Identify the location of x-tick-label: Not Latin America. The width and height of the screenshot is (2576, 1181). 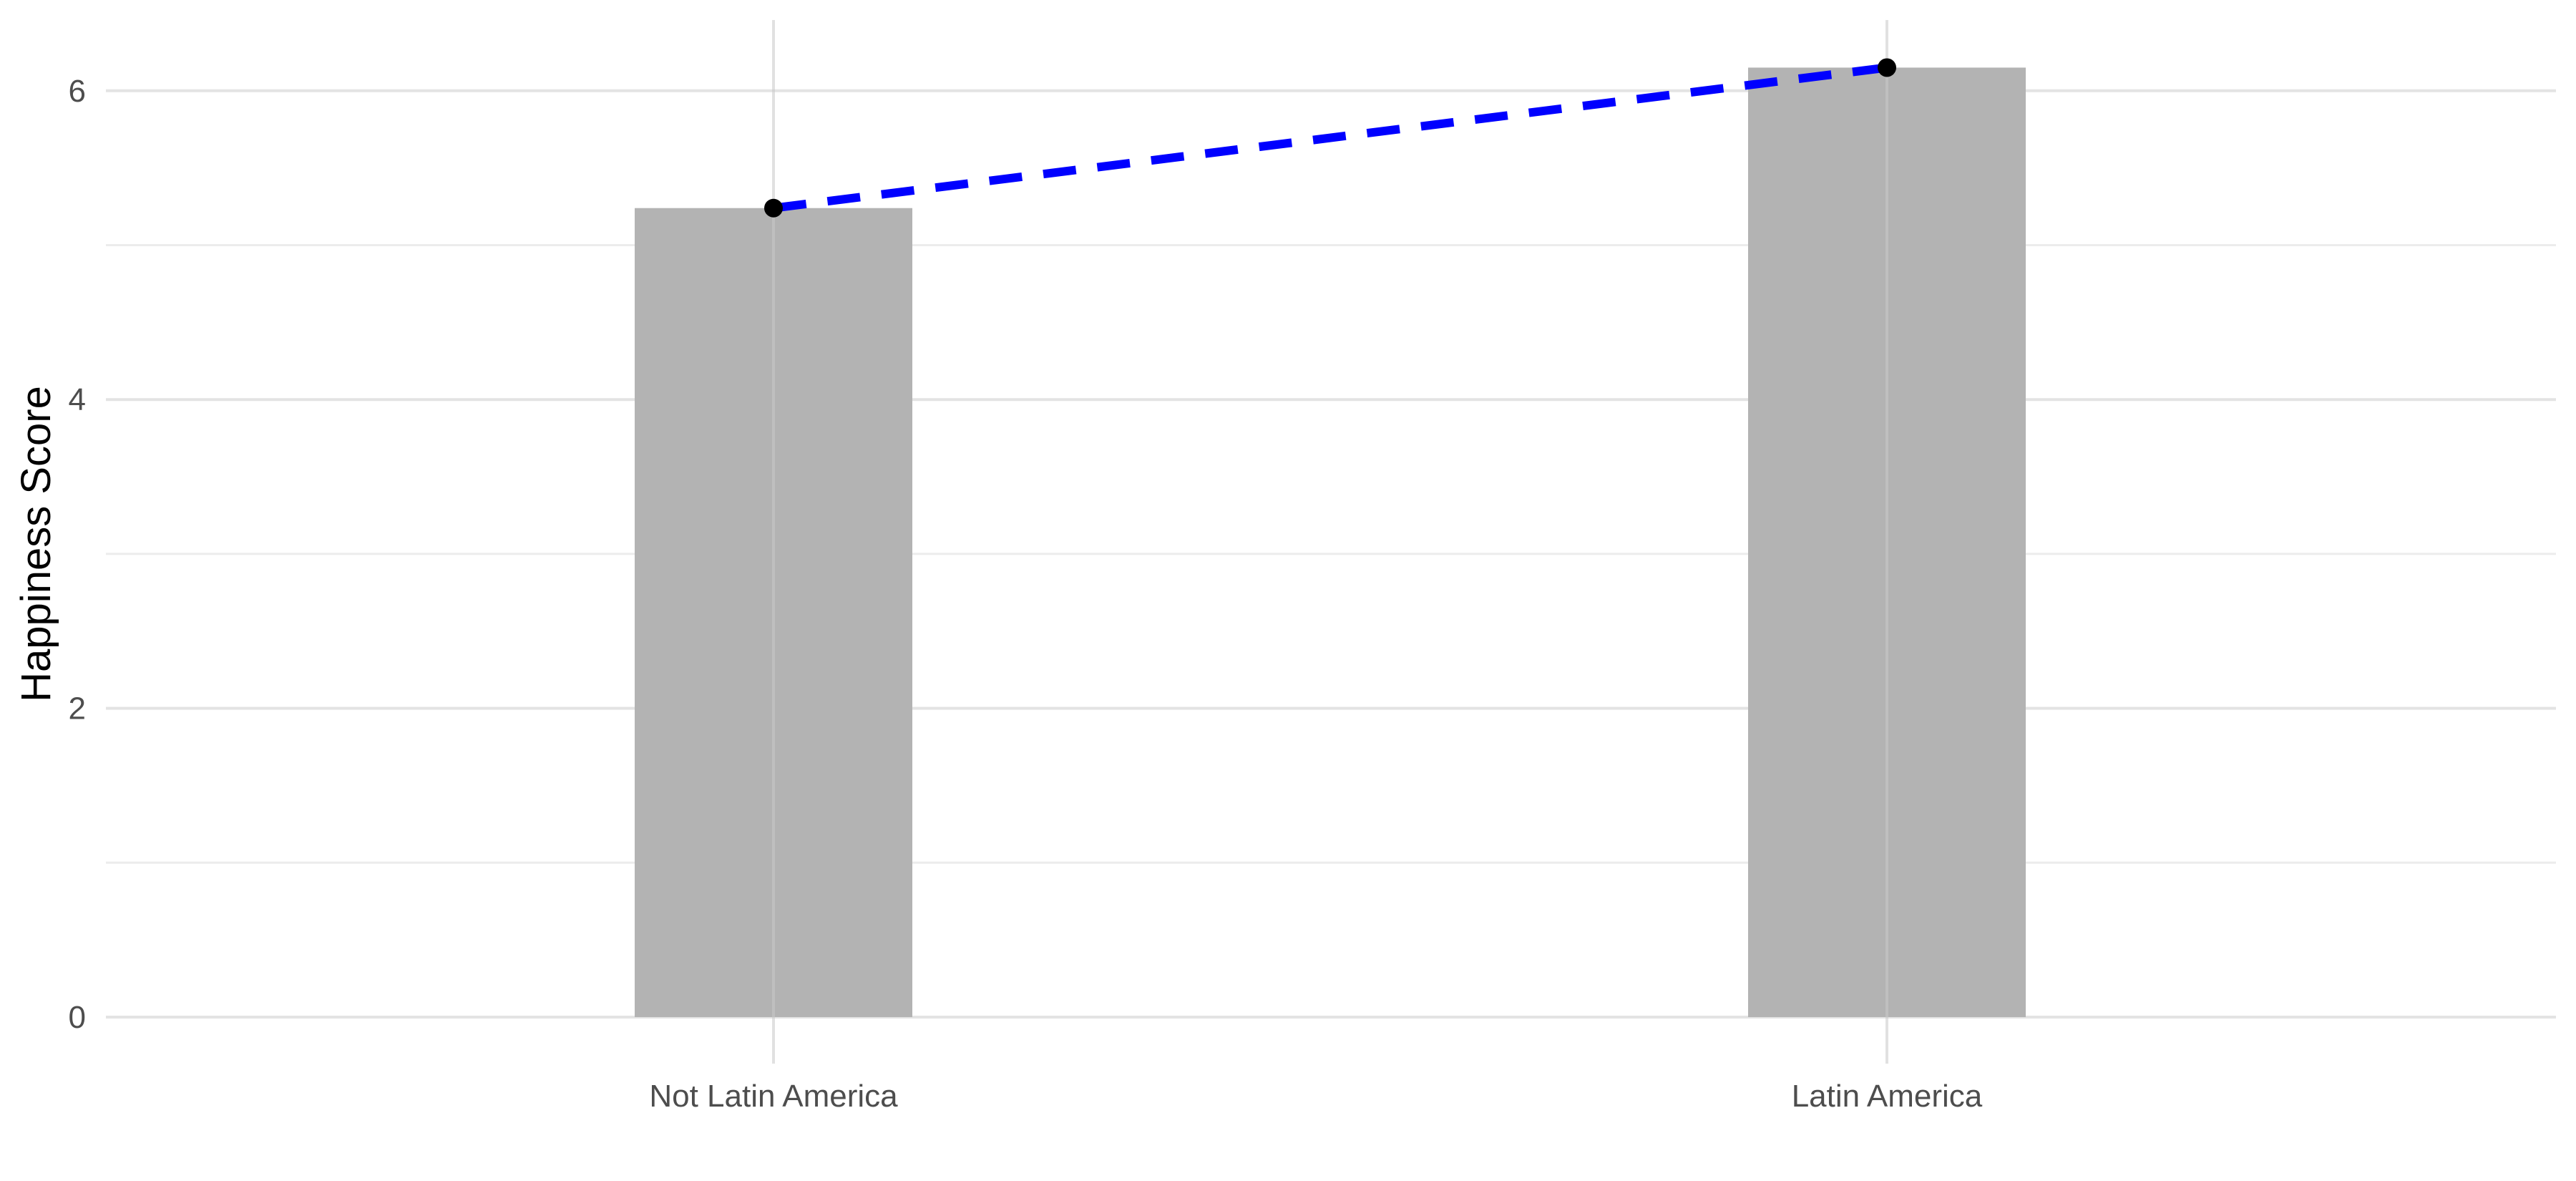
(773, 1096).